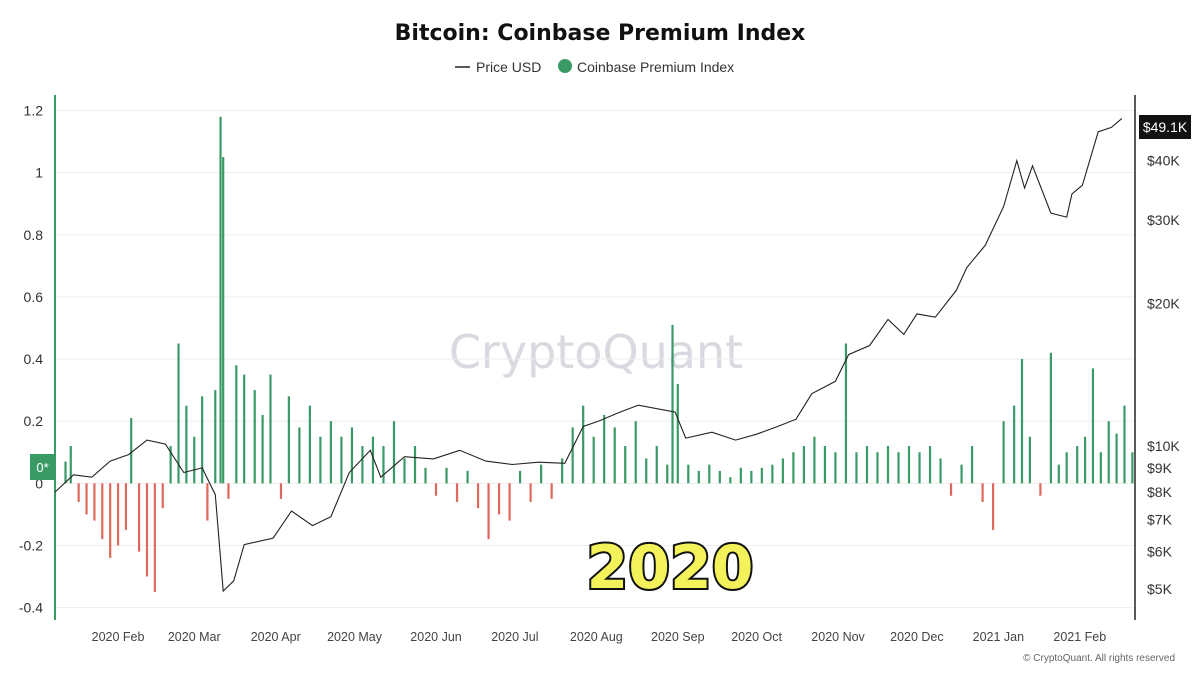 The image size is (1200, 673). What do you see at coordinates (34, 111) in the screenshot?
I see `y-left-tick-label: 1.2` at bounding box center [34, 111].